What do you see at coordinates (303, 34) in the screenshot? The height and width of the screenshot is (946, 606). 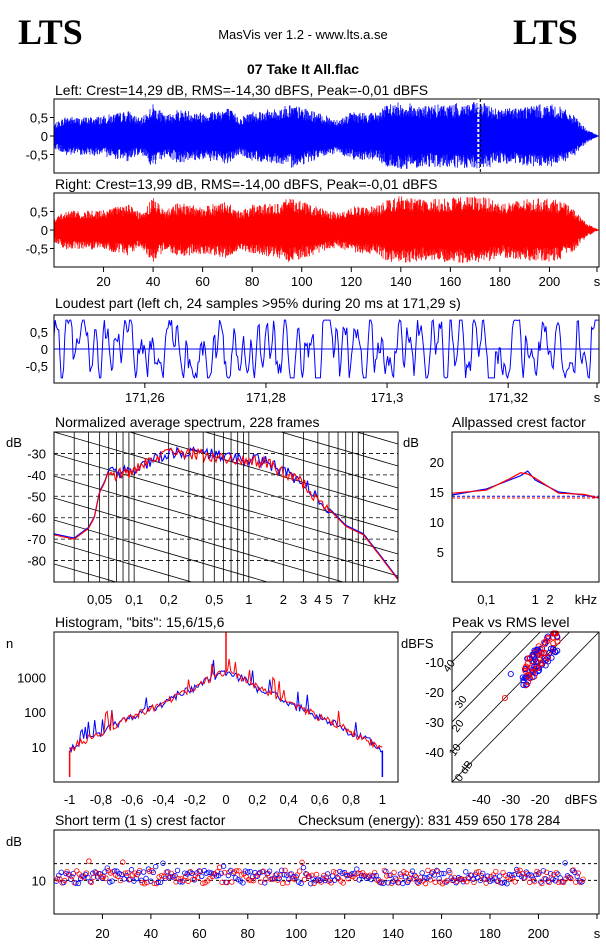 I see `app-title: MasVis ver 1.2 - www.lts.a.se` at bounding box center [303, 34].